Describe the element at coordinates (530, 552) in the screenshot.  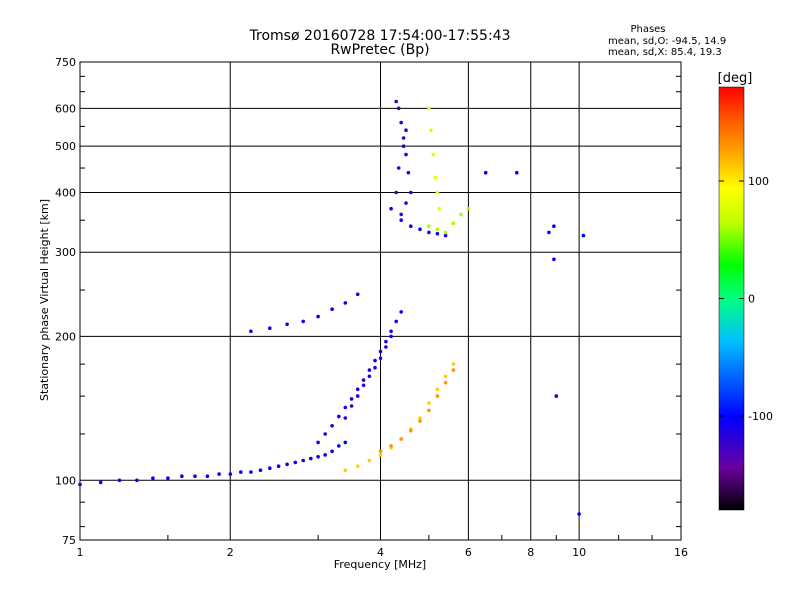
I see `x-tick-label: 8` at that location.